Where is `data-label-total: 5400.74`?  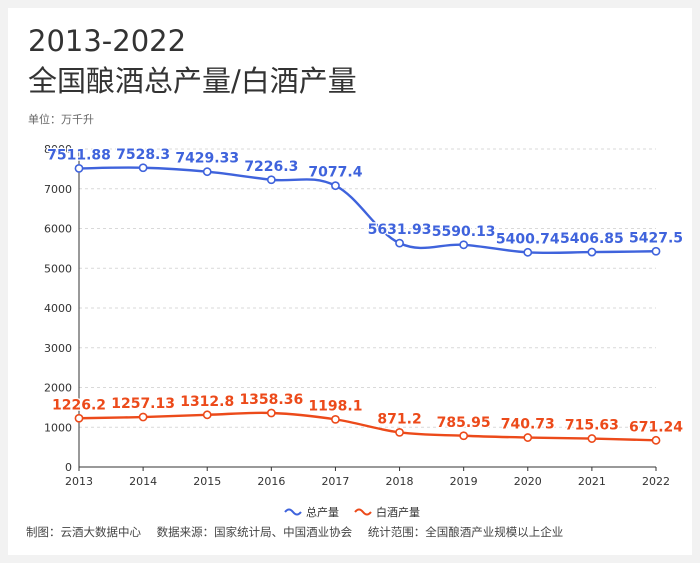 data-label-total: 5400.74 is located at coordinates (528, 239).